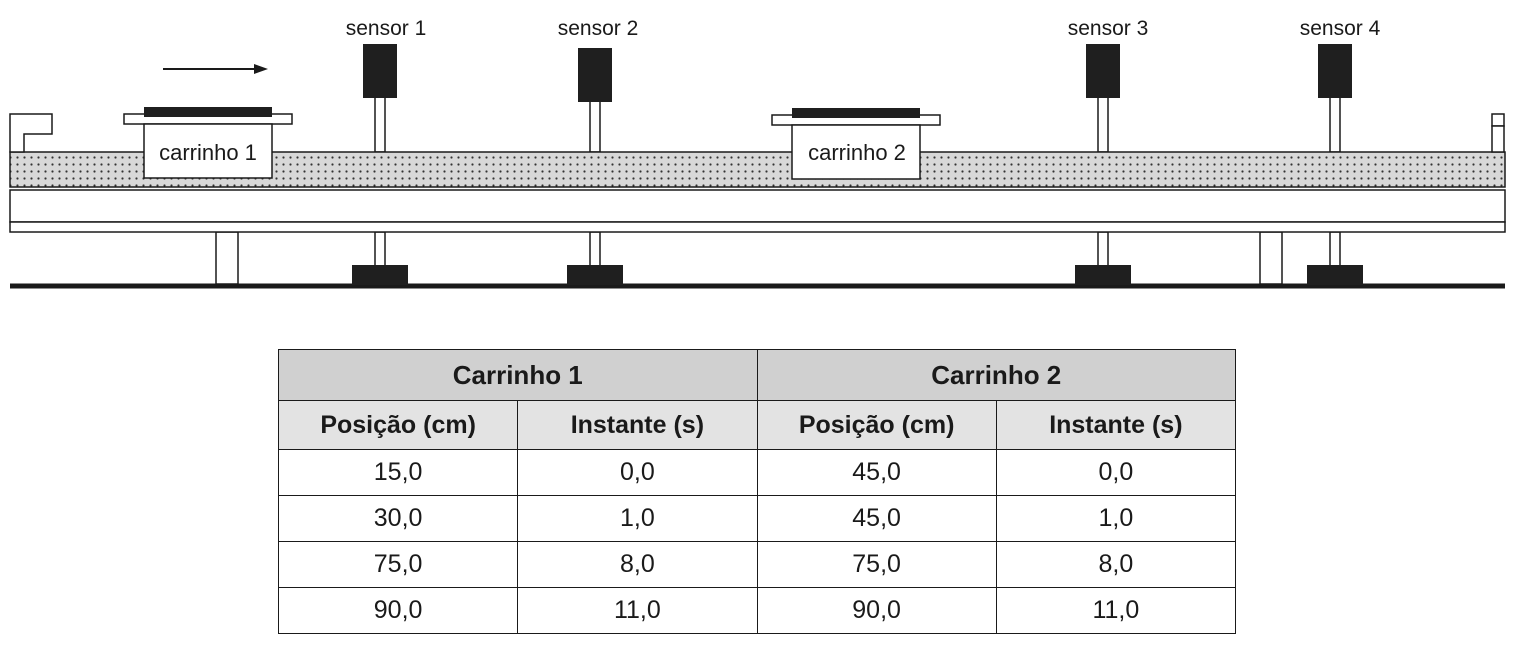 This screenshot has width=1530, height=648. I want to click on direction-arrow-icon, so click(215, 69).